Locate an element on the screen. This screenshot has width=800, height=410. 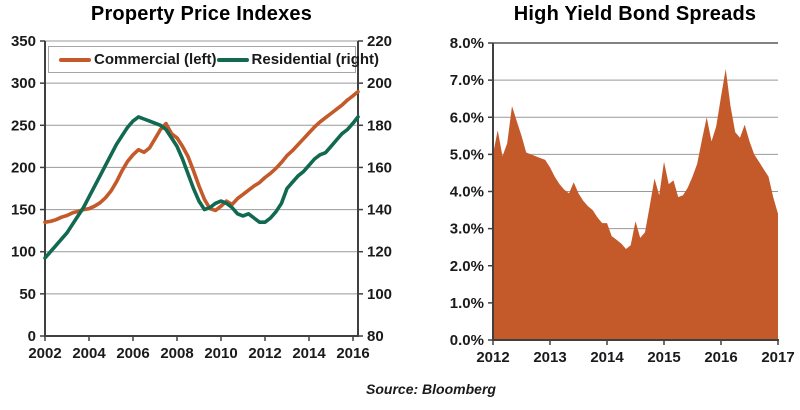
legend-item-residential: Residential (right) is located at coordinates (298, 59).